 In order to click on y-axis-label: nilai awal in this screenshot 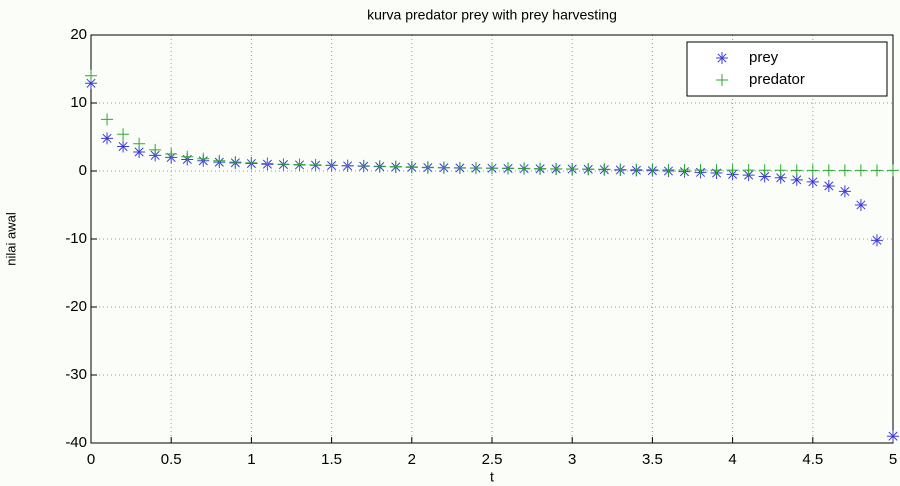, I will do `click(10, 239)`.